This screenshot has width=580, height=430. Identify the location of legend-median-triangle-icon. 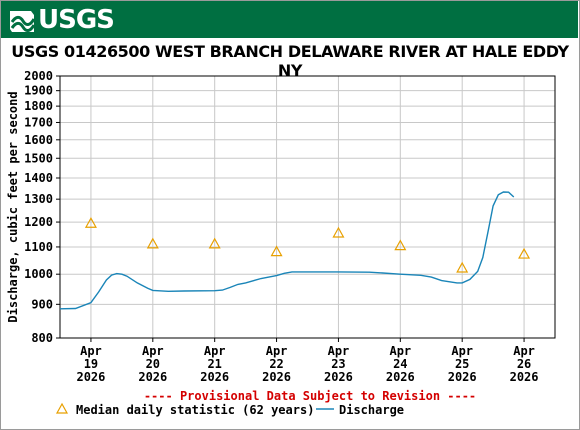
(62, 408).